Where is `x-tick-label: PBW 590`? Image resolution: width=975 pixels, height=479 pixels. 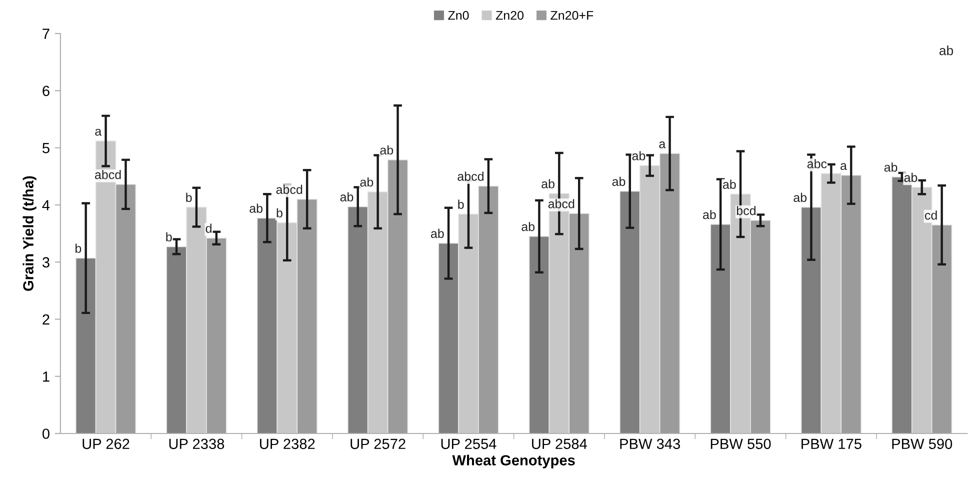
x-tick-label: PBW 590 is located at coordinates (922, 444).